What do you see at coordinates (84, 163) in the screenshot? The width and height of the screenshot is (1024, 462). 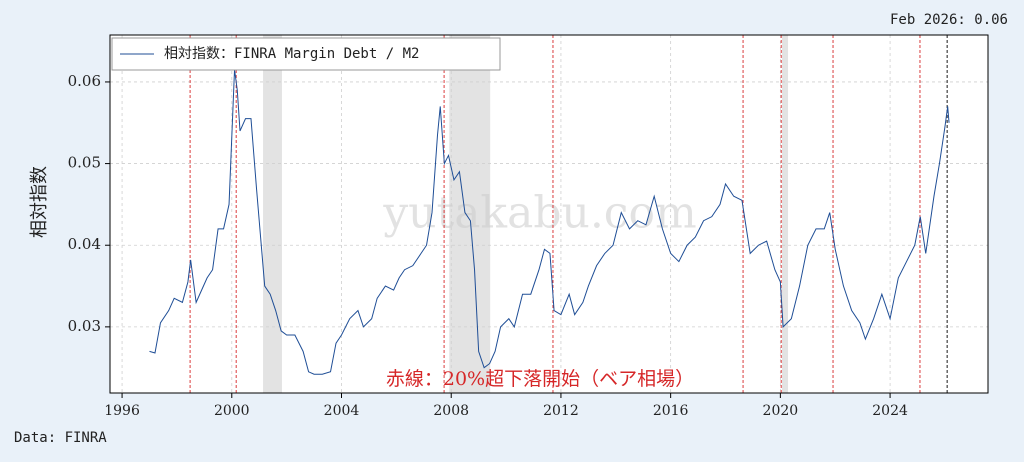 I see `y-tick-label: 0.05` at bounding box center [84, 163].